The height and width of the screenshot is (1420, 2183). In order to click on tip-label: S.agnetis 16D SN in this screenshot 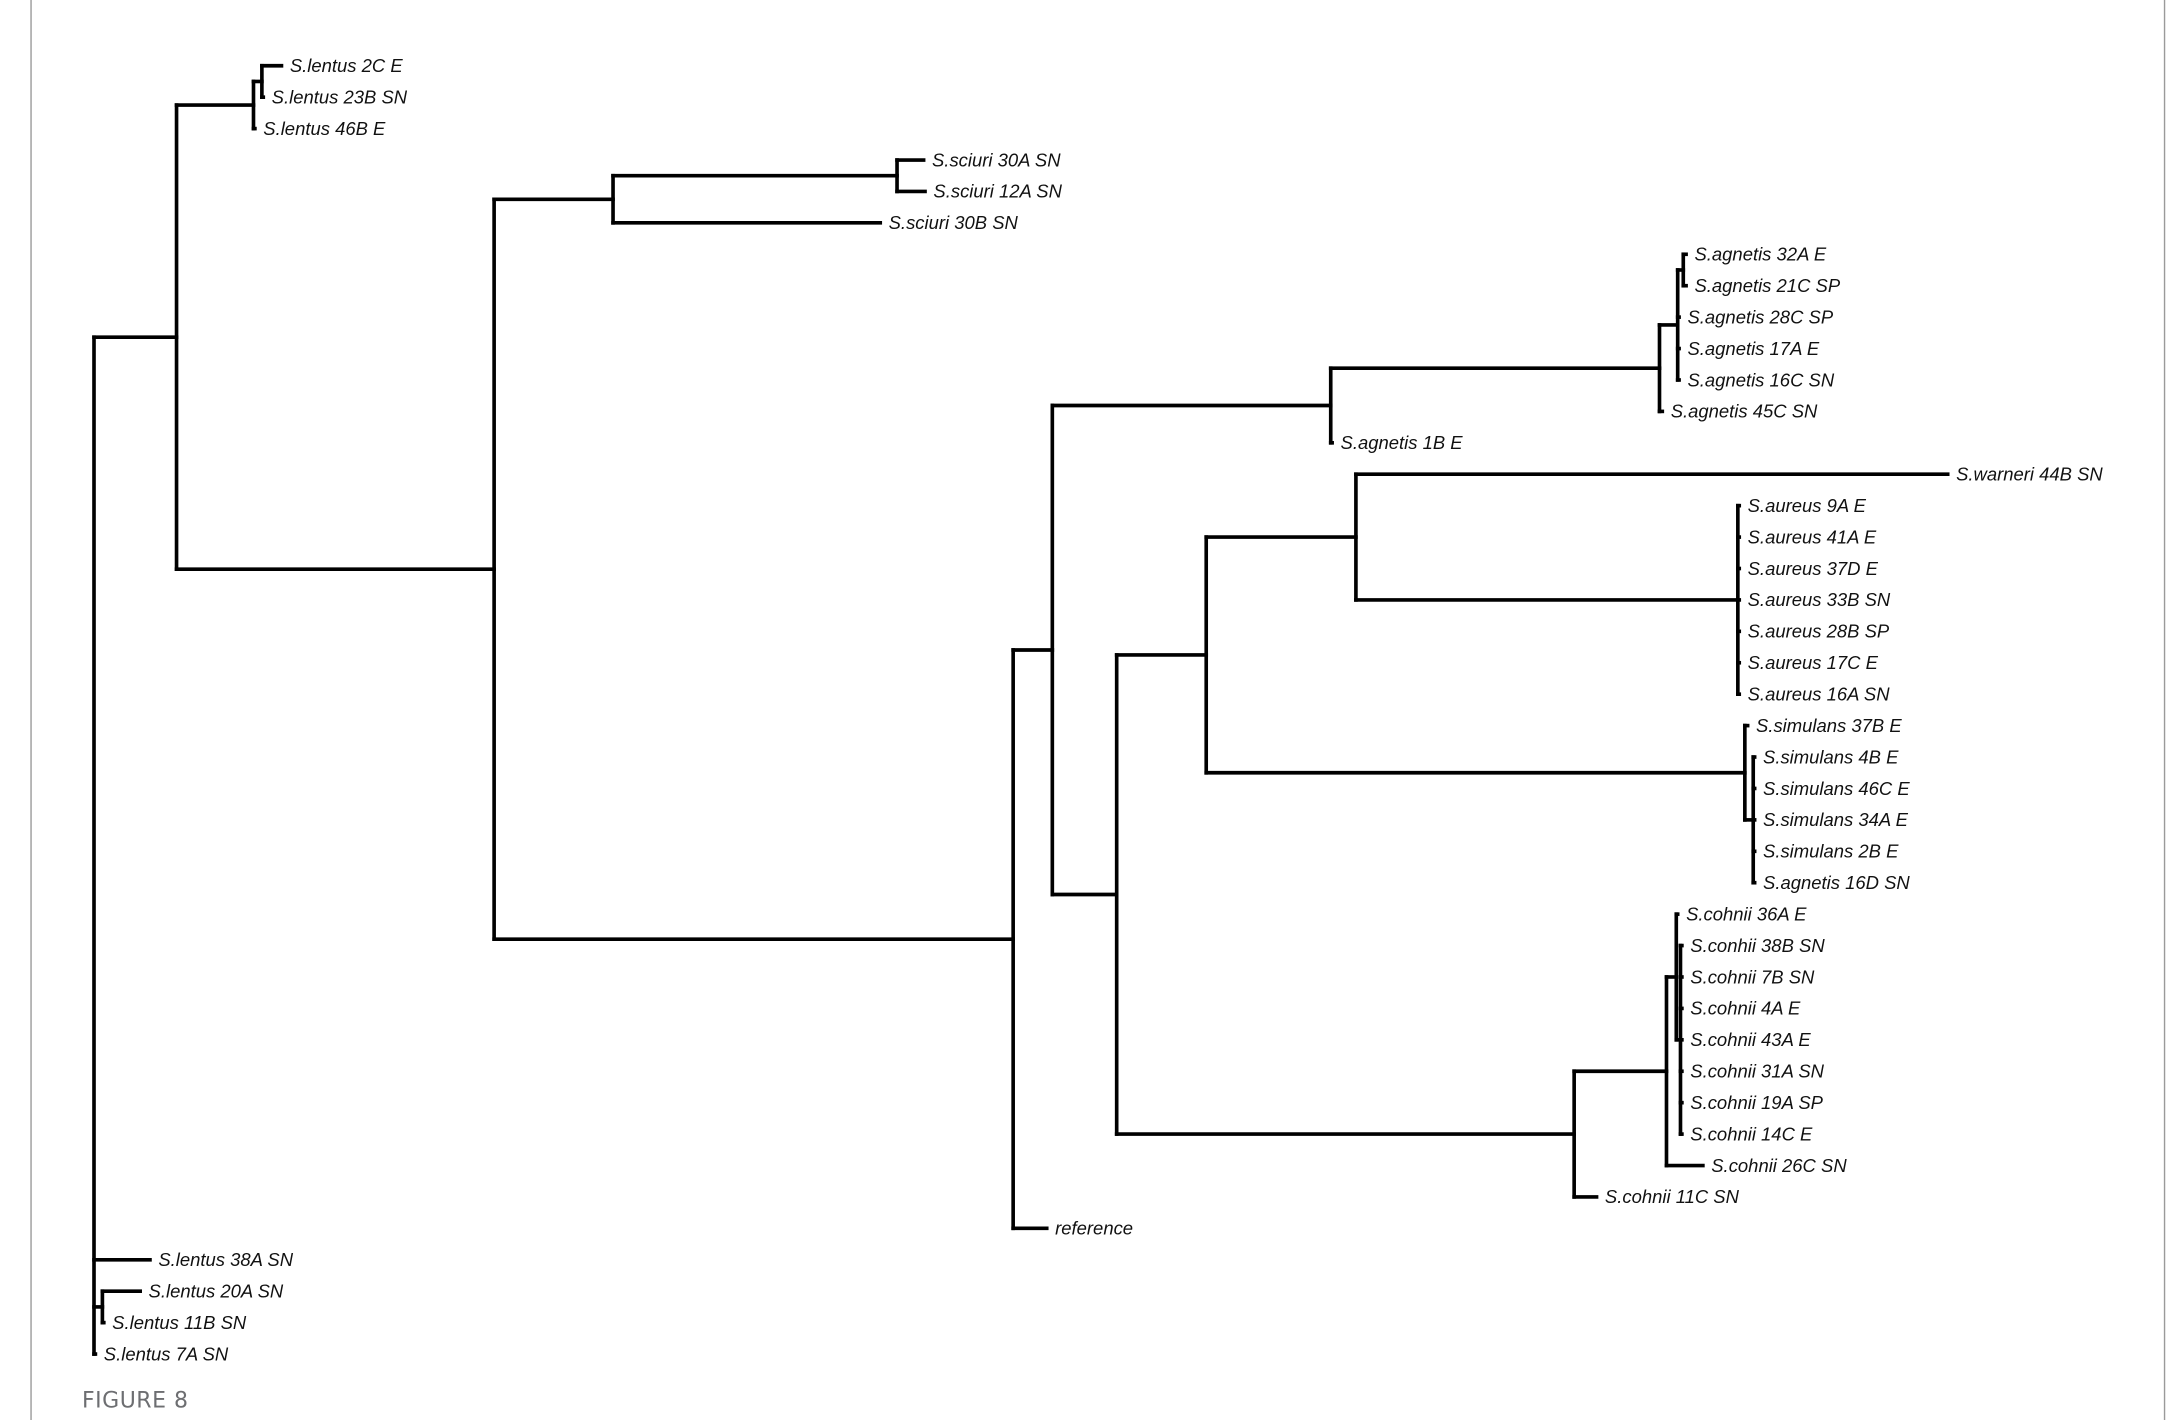, I will do `click(1836, 882)`.